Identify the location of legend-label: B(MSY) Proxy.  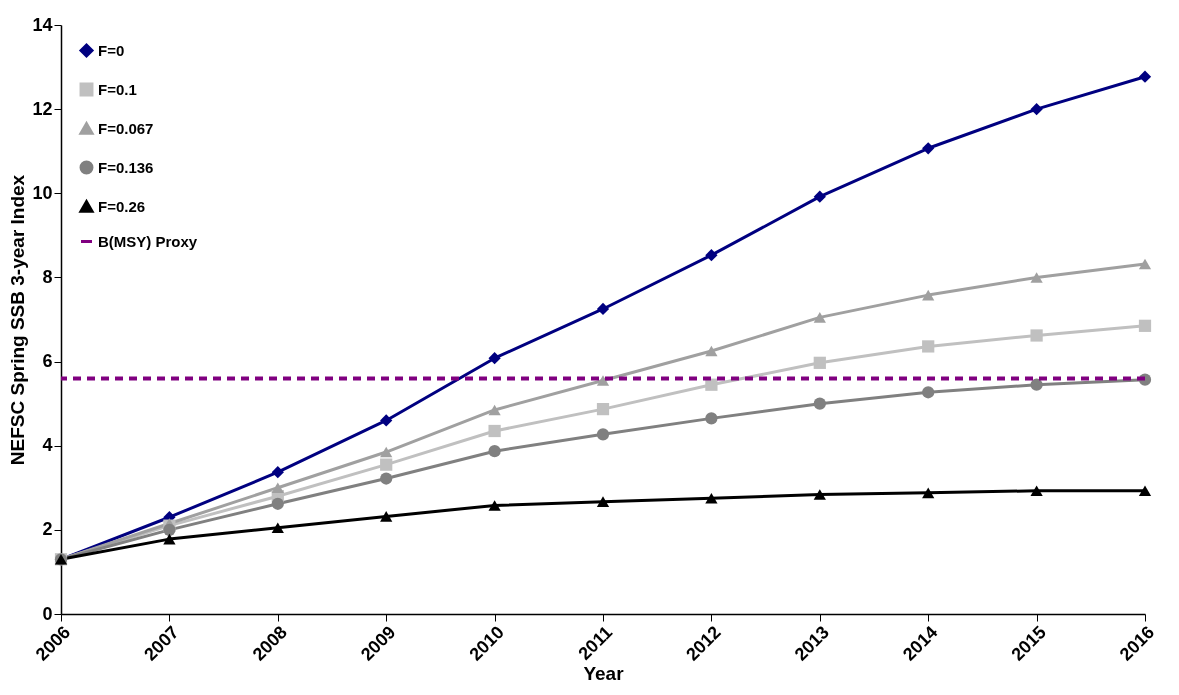
(148, 241).